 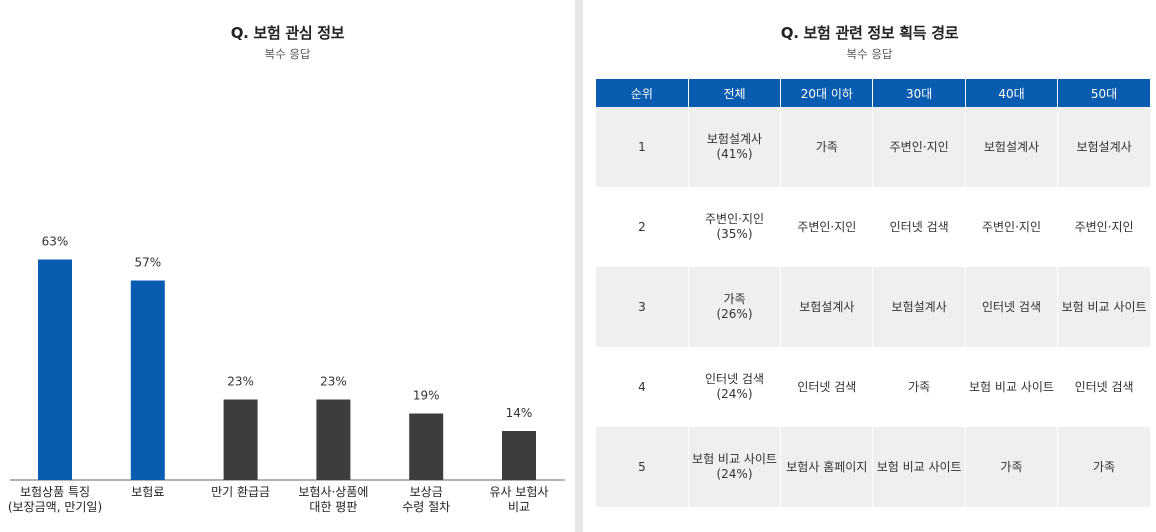 I want to click on total-cell: 보험설계사 (41%), so click(x=735, y=147).